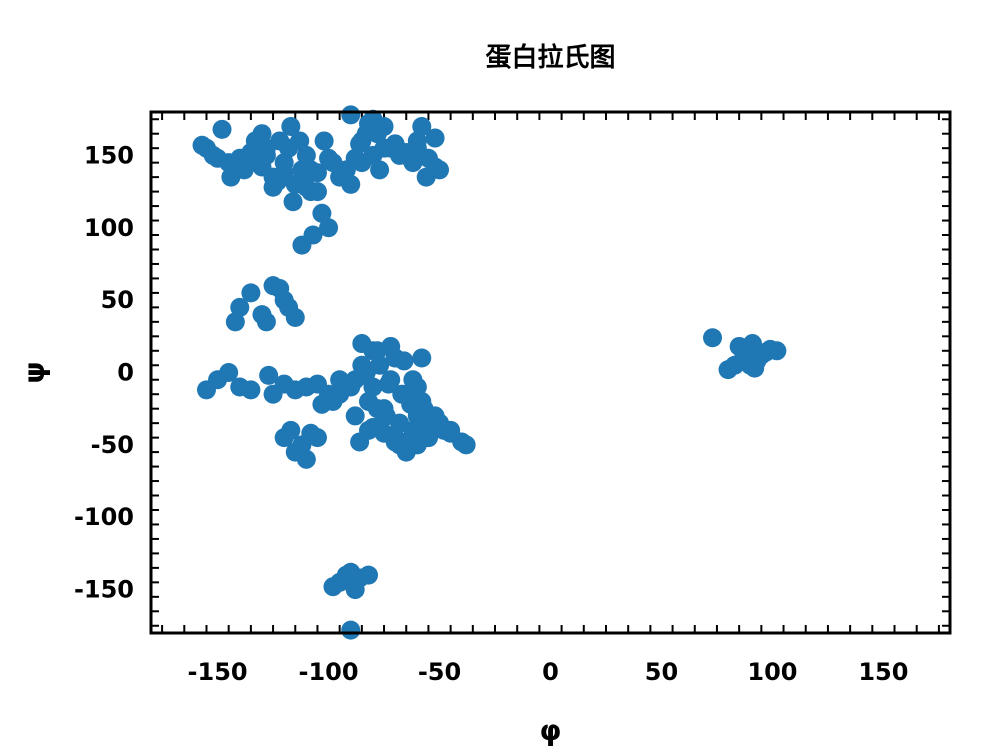 The image size is (1004, 753). I want to click on x-tick-label: 50, so click(661, 672).